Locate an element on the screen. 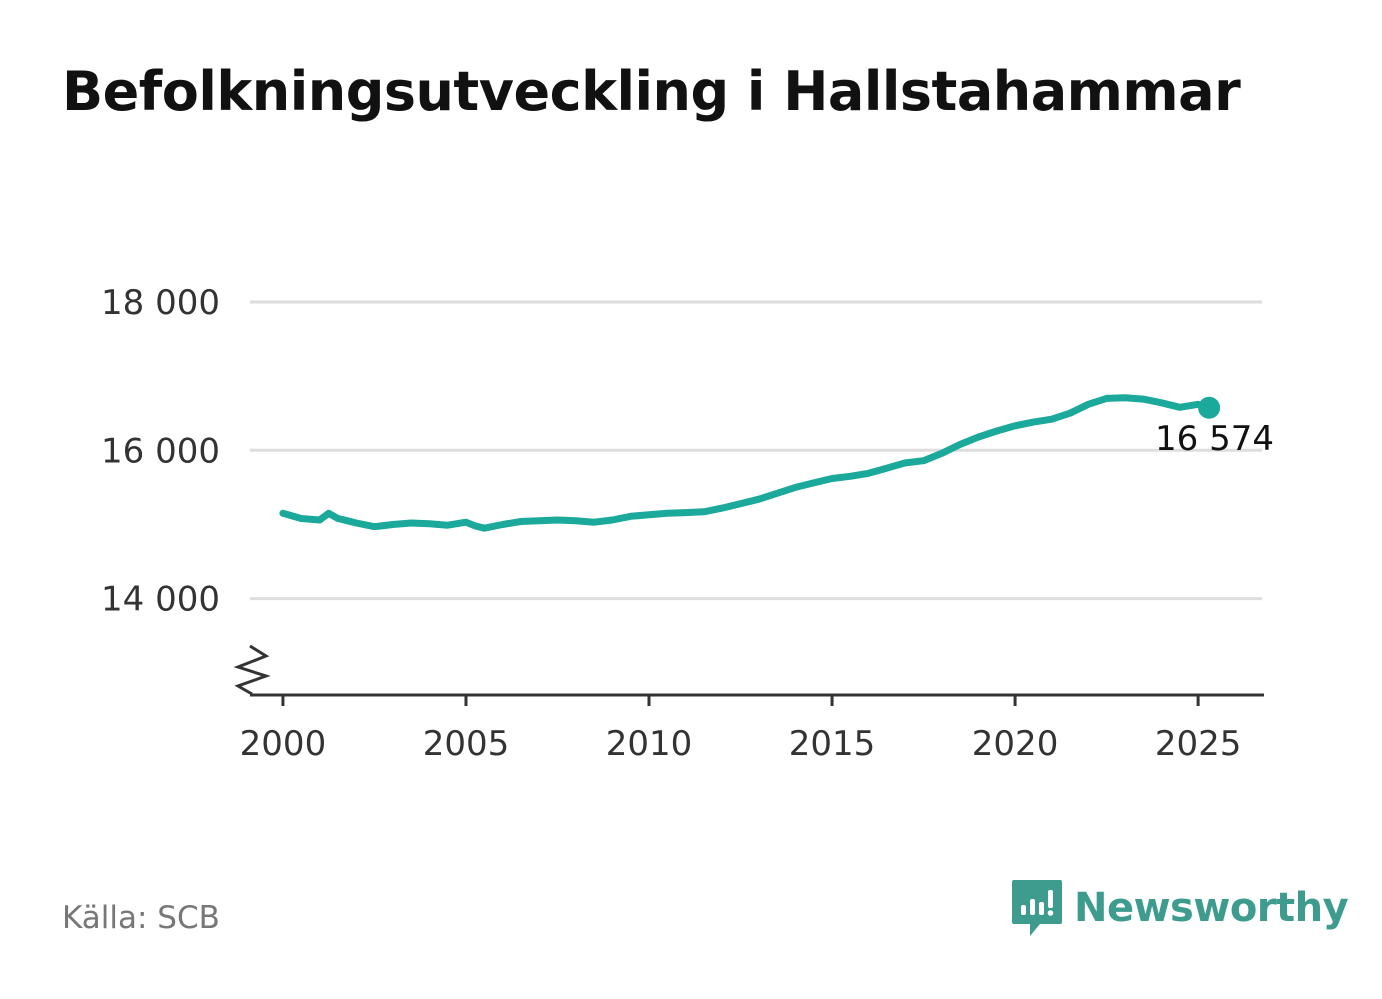 This screenshot has width=1382, height=999. y-tick-label: 16 000 is located at coordinates (160, 451).